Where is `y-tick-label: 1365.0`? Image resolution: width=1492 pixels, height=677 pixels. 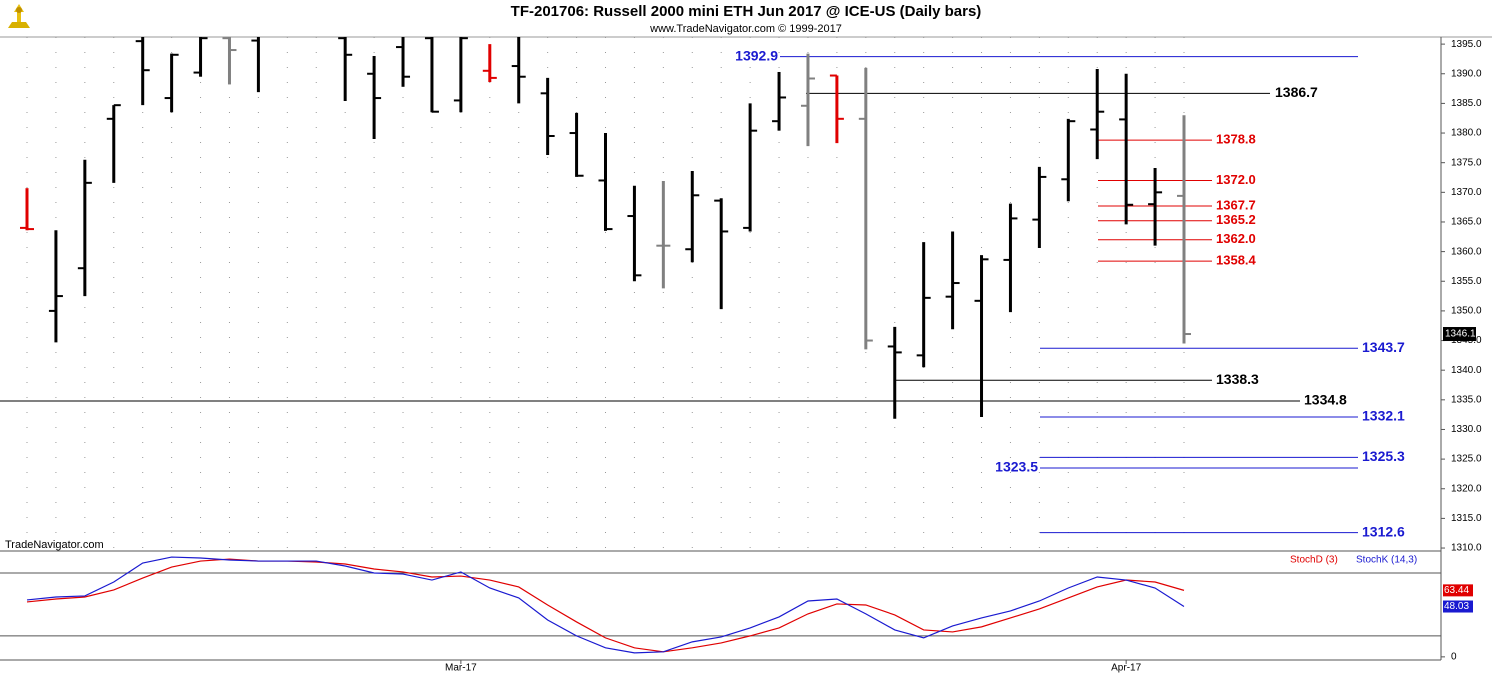
y-tick-label: 1365.0 is located at coordinates (1466, 222).